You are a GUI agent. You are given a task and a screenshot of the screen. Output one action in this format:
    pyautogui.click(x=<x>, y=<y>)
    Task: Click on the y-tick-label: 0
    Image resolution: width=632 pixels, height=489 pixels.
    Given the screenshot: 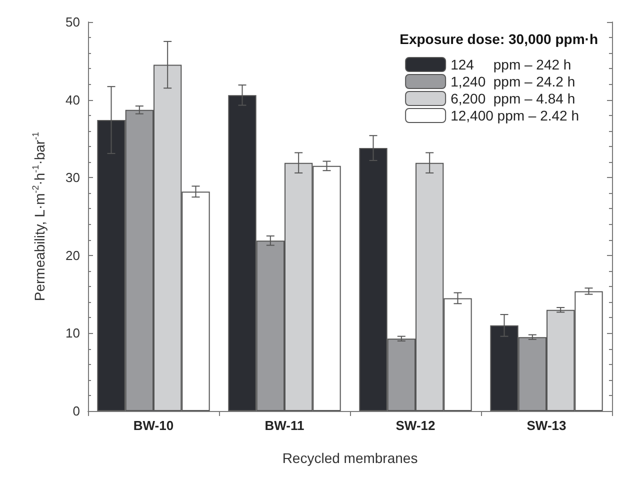 What is the action you would take?
    pyautogui.click(x=76, y=411)
    